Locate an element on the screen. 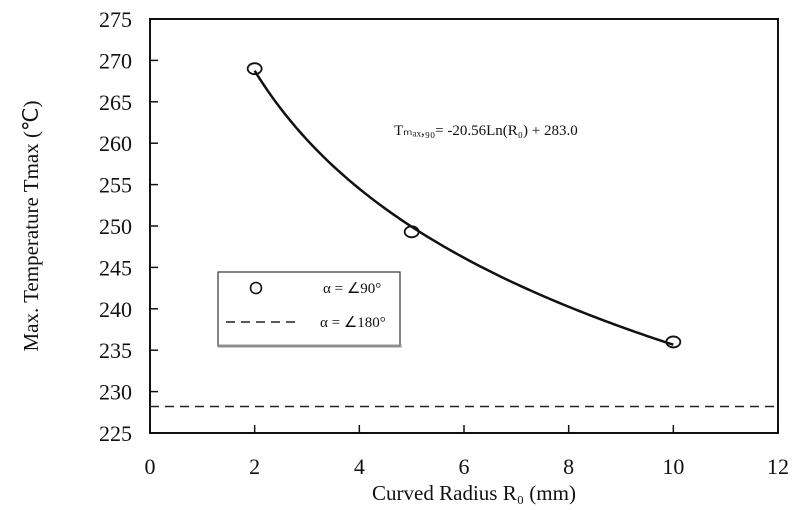 This screenshot has width=801, height=510. x-tick-labels: 0 2 4 6 8 10 12 is located at coordinates (467, 466).